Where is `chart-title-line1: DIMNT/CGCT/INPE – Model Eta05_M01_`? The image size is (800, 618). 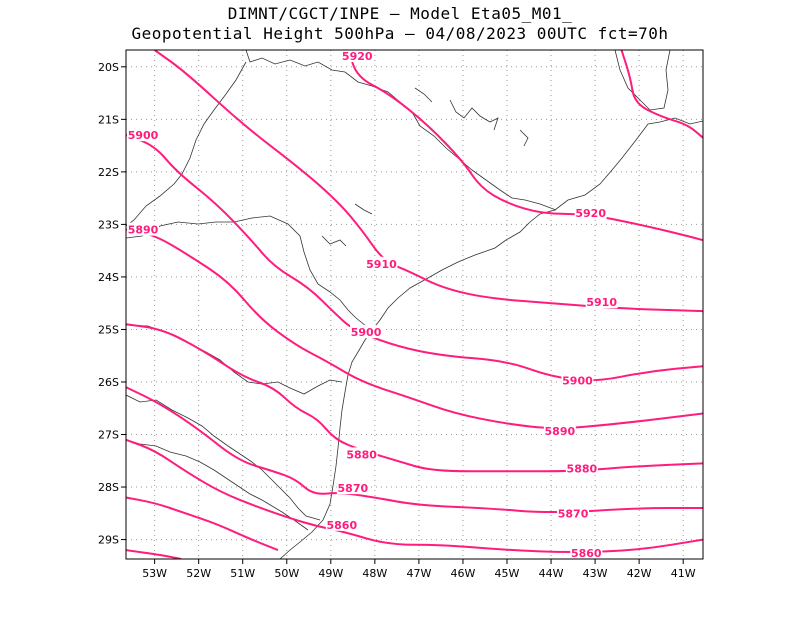
chart-title-line1: DIMNT/CGCT/INPE – Model Eta05_M01_ is located at coordinates (400, 13).